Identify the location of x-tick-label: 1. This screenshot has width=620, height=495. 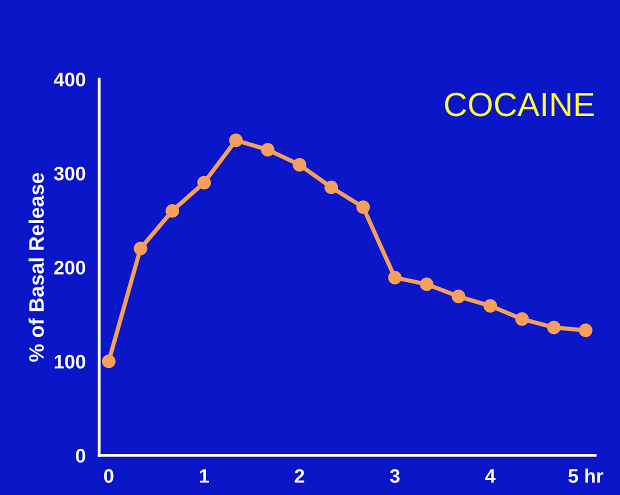
(204, 476).